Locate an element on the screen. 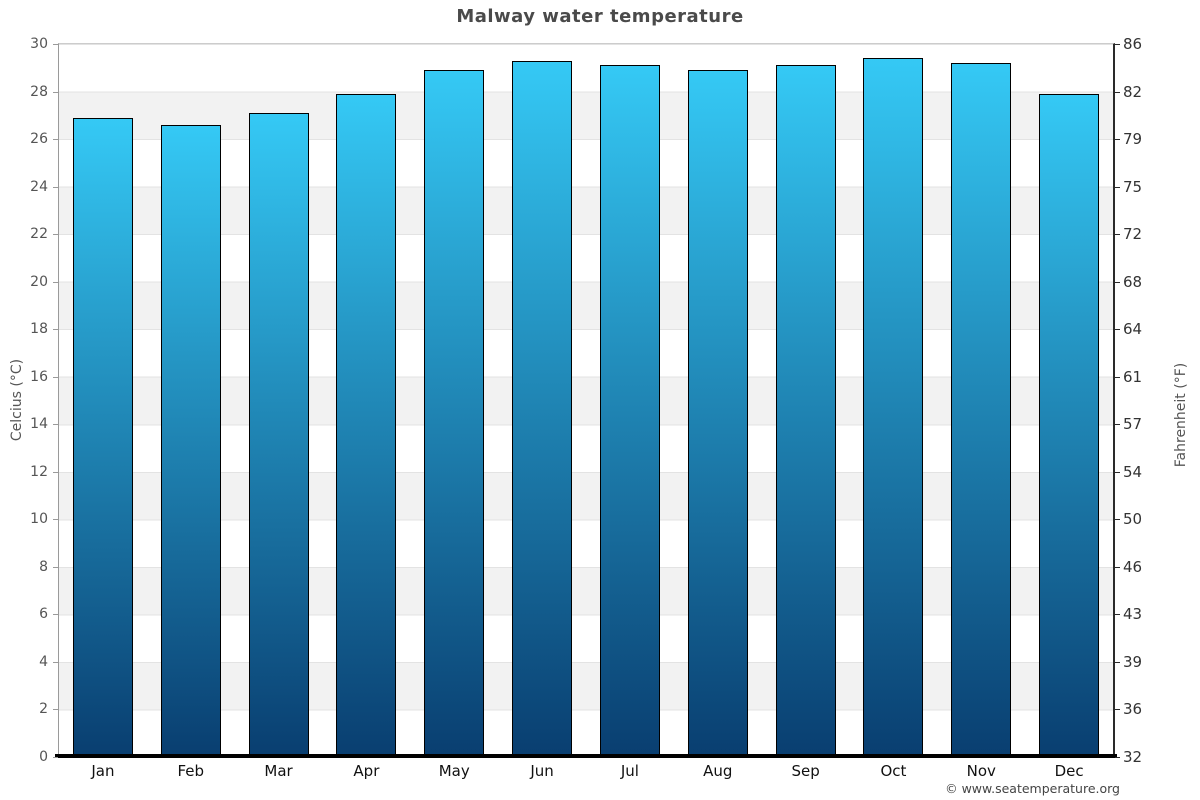 Image resolution: width=1200 pixels, height=800 pixels. month-tick-label-oct: Oct is located at coordinates (893, 771).